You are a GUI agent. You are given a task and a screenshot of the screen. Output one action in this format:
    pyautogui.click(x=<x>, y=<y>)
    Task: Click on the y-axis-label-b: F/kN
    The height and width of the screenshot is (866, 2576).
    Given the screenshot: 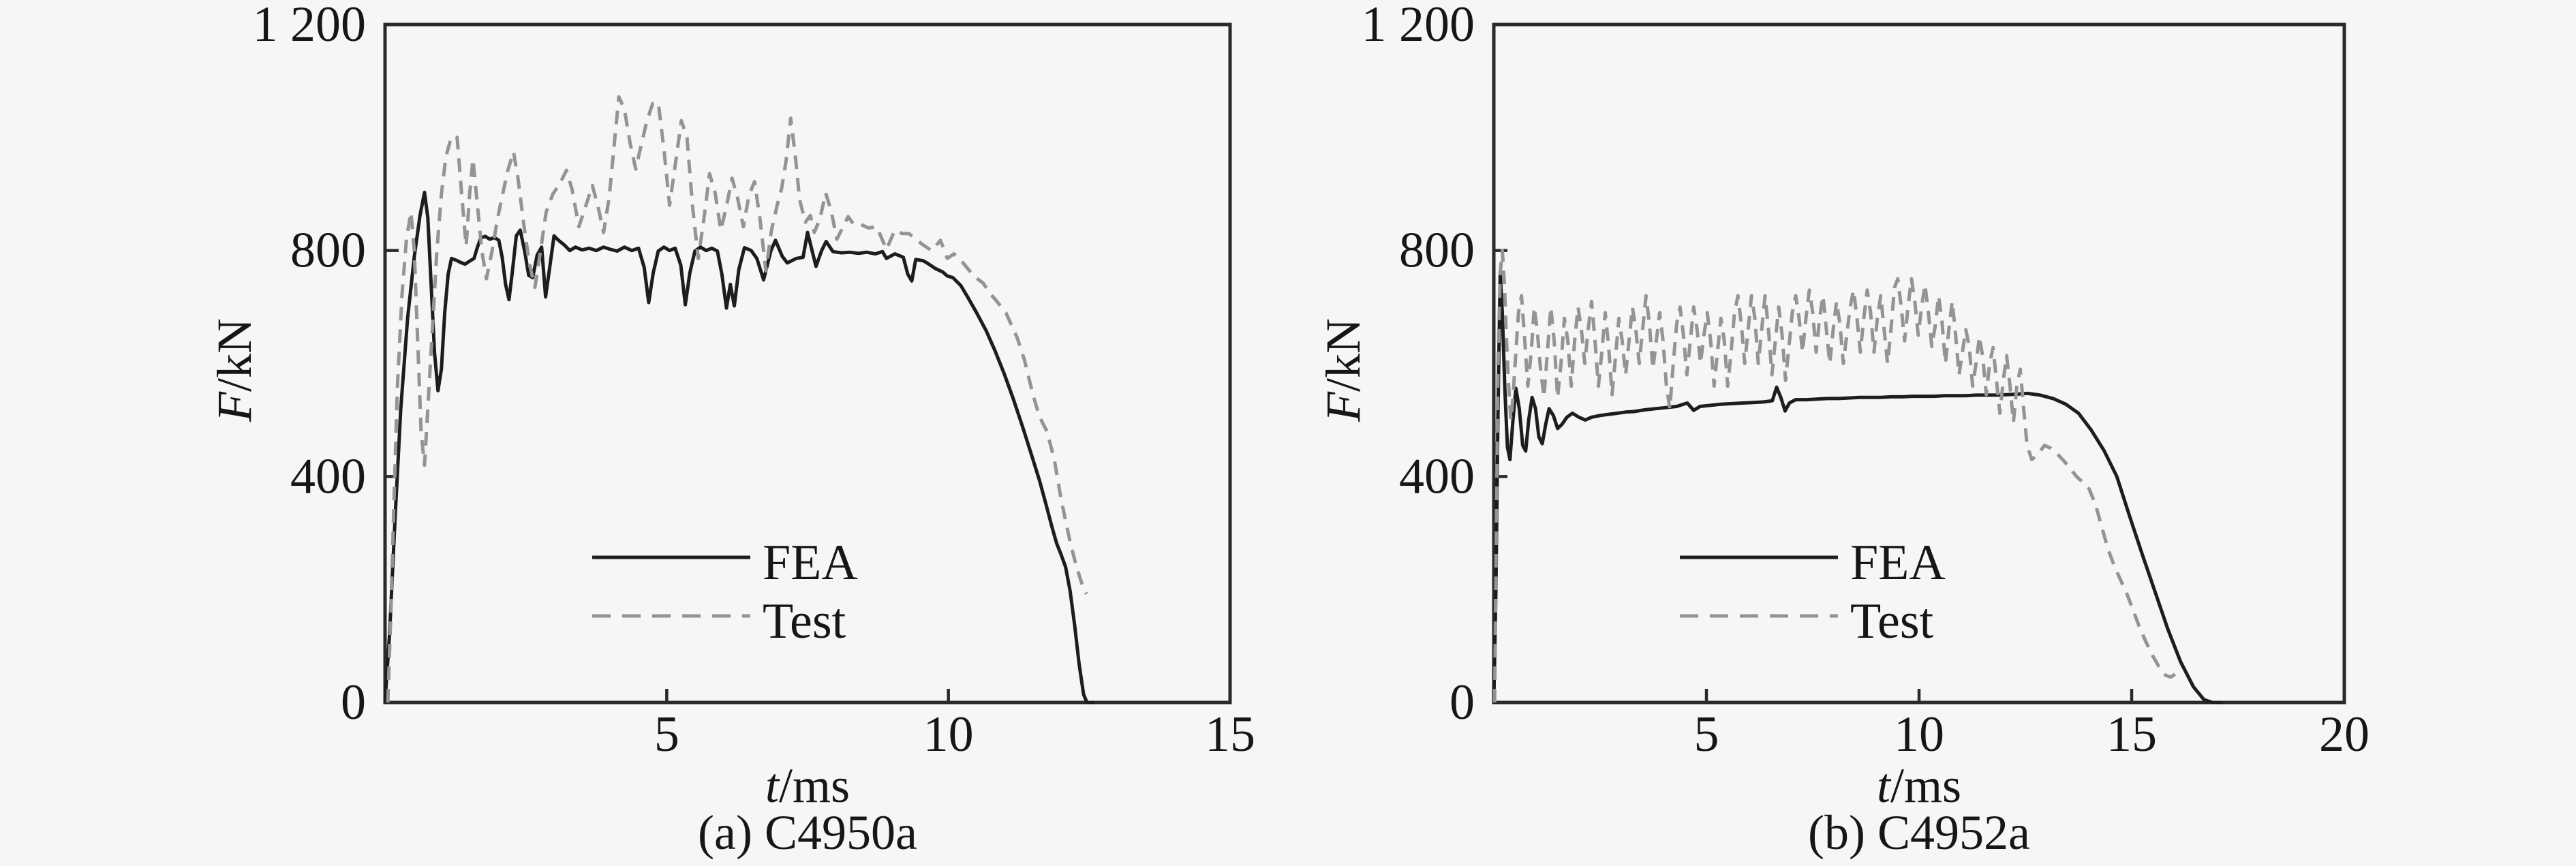 What is the action you would take?
    pyautogui.click(x=1343, y=370)
    